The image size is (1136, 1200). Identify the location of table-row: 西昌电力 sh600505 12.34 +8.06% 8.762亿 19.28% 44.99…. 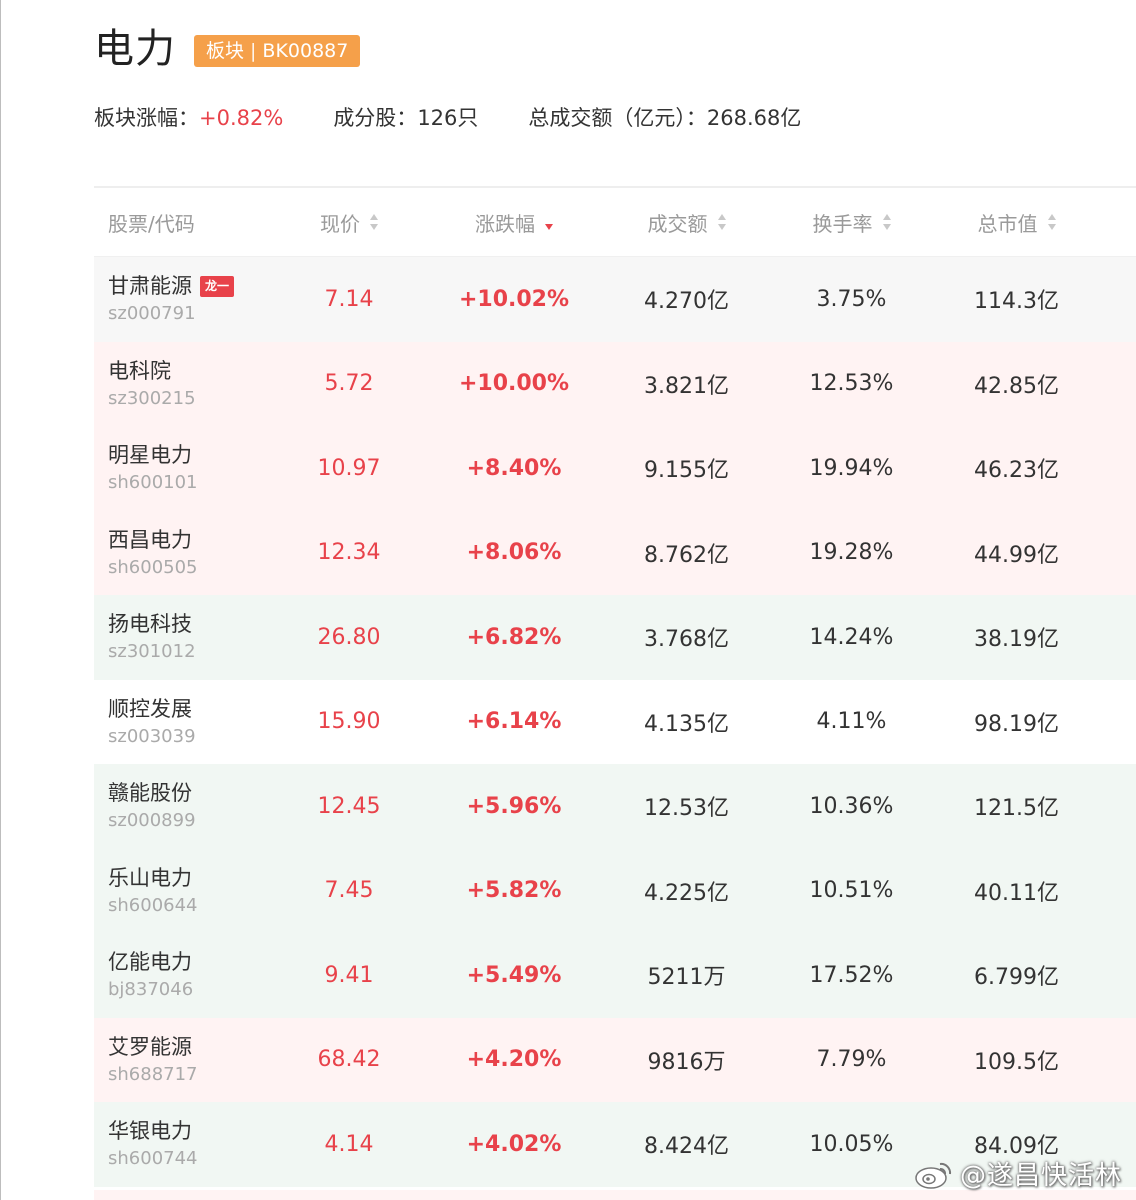
(615, 552).